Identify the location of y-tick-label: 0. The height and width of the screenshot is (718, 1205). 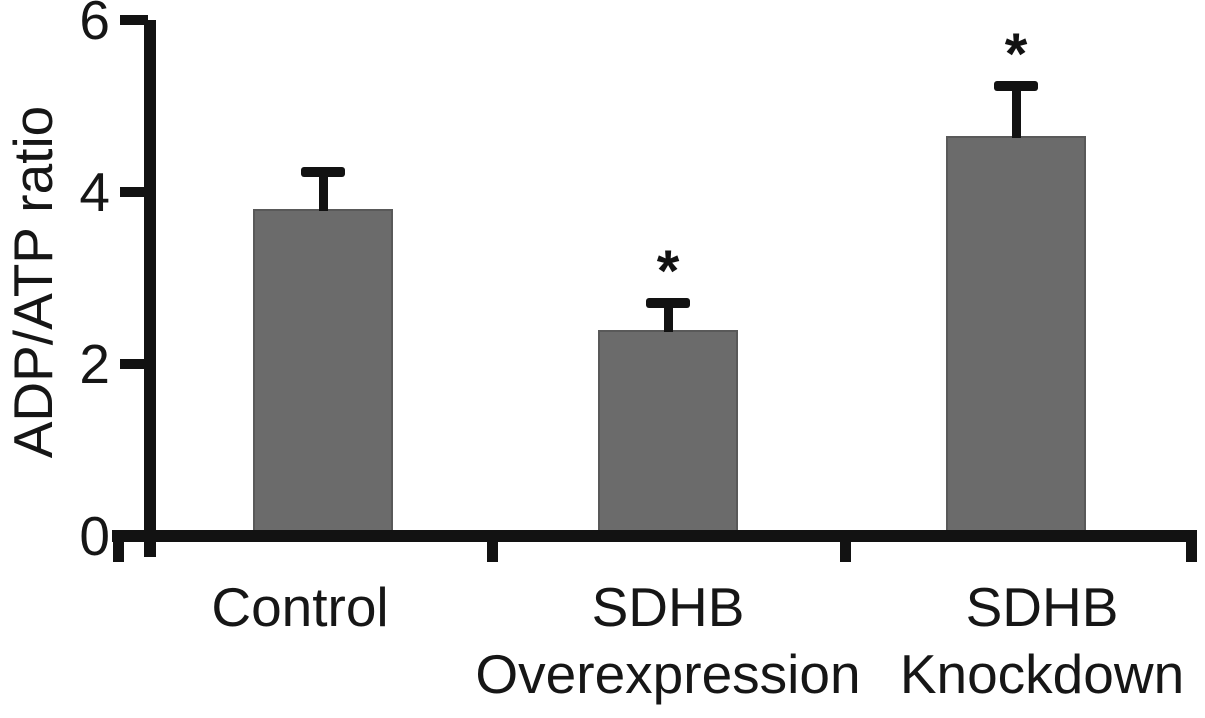
(94, 536).